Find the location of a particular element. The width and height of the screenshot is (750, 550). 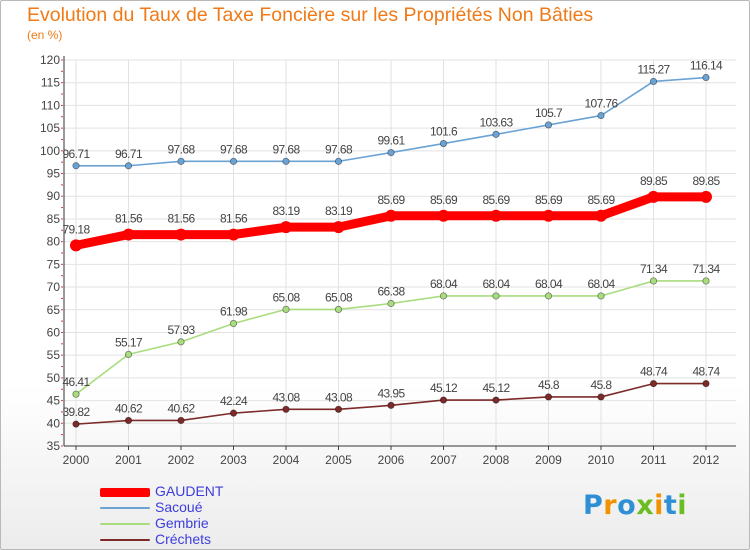

x-tick-label: 2010 is located at coordinates (601, 460).